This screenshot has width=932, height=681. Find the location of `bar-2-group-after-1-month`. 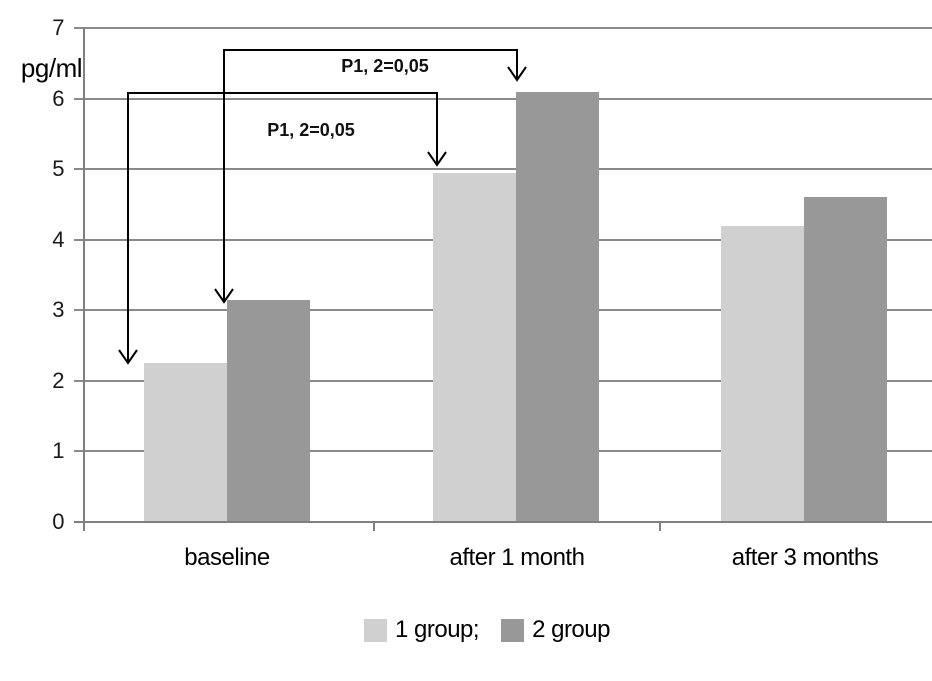

bar-2-group-after-1-month is located at coordinates (557, 306).